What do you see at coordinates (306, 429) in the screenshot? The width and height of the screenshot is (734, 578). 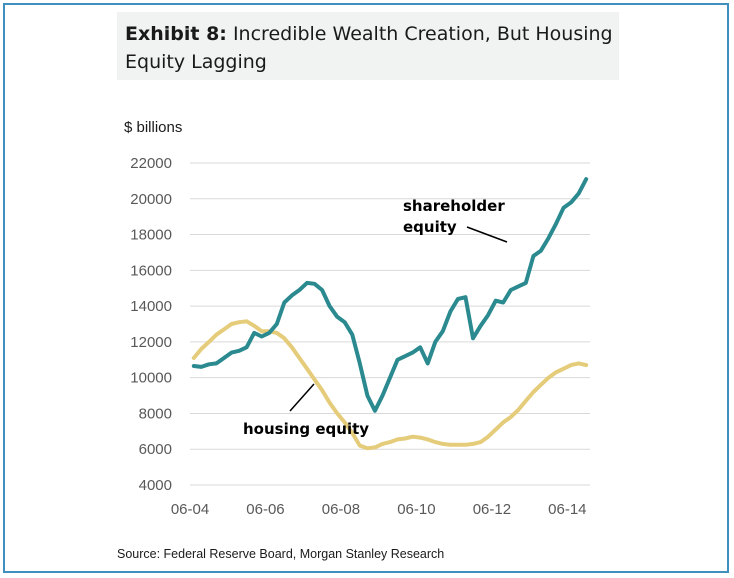 I see `annotation-housing: housing equity` at bounding box center [306, 429].